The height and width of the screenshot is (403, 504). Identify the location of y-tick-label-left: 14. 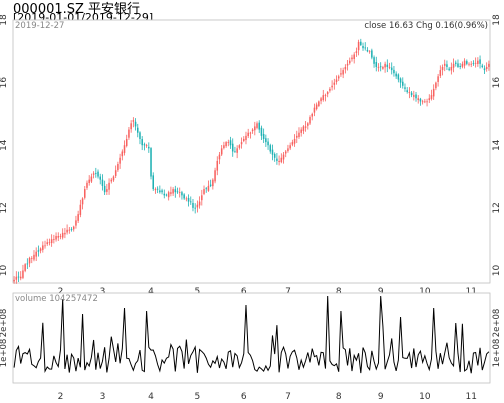
(4, 145).